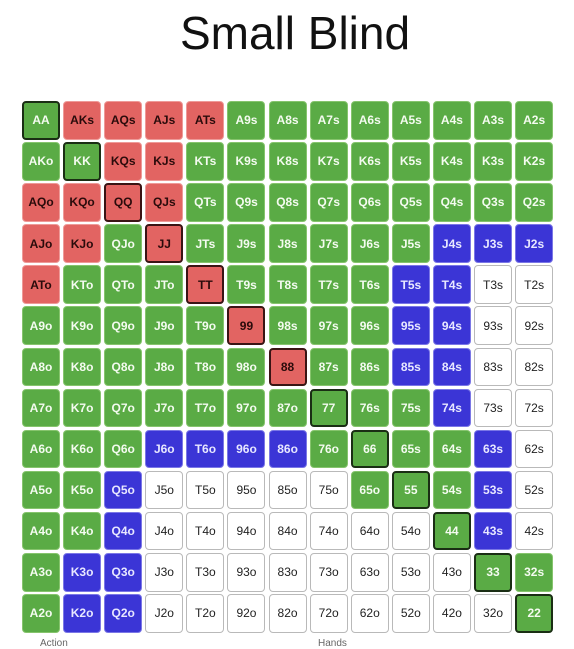 This screenshot has width=574, height=649. Describe the element at coordinates (82, 243) in the screenshot. I see `hand-cell-kjo: KJo` at that location.